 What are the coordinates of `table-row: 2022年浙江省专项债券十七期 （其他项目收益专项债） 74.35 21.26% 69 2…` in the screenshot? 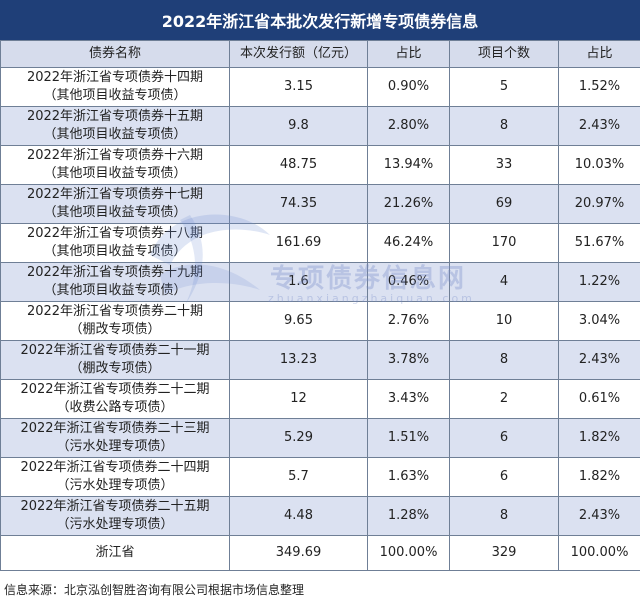 It's located at (320, 204).